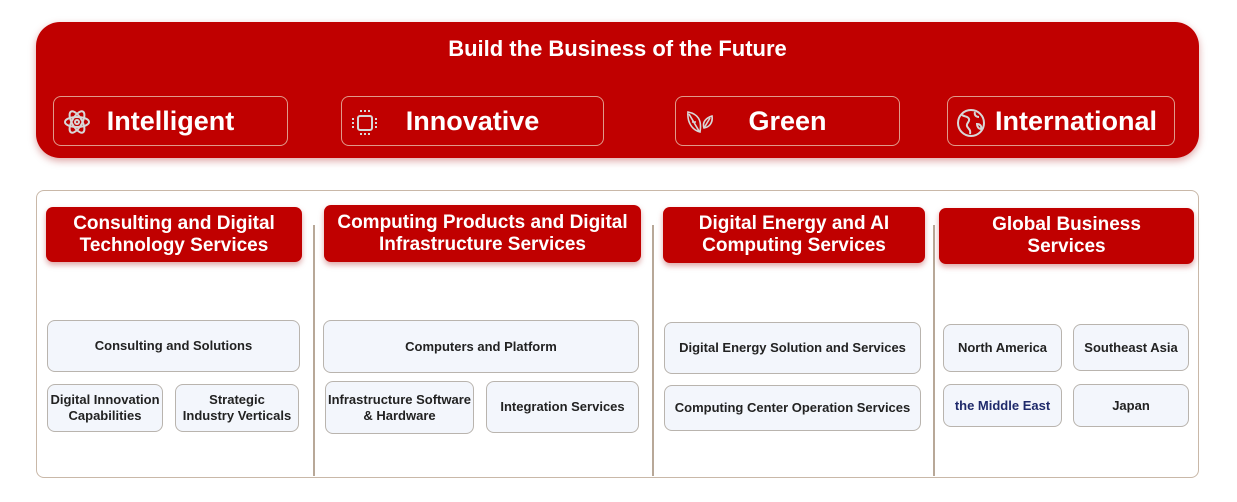 This screenshot has width=1237, height=502. Describe the element at coordinates (481, 346) in the screenshot. I see `service-box: Computers and Platform` at that location.